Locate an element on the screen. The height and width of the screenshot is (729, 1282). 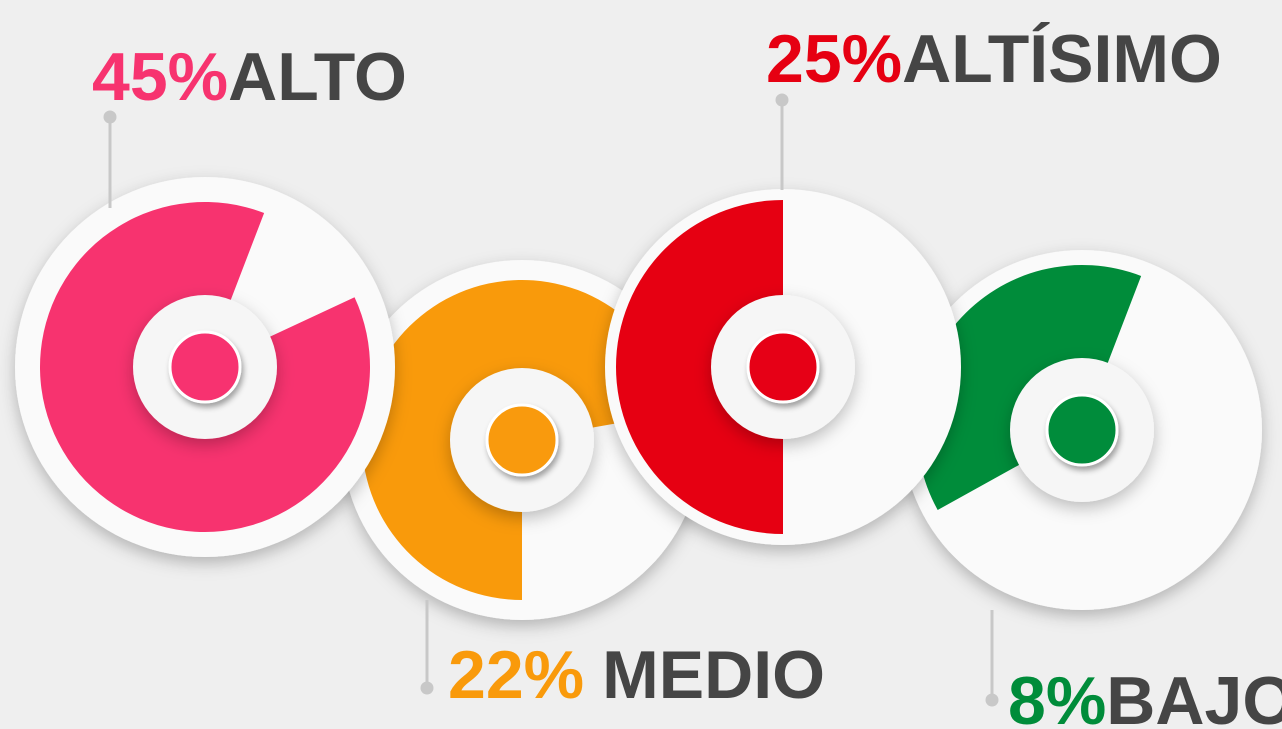
level: BAJO is located at coordinates (1194, 696).